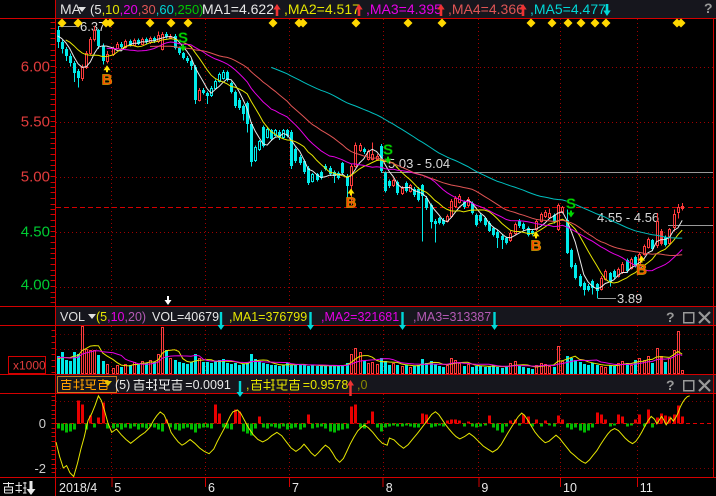 The height and width of the screenshot is (496, 716). I want to click on svg-text: 4.50, so click(35, 232).